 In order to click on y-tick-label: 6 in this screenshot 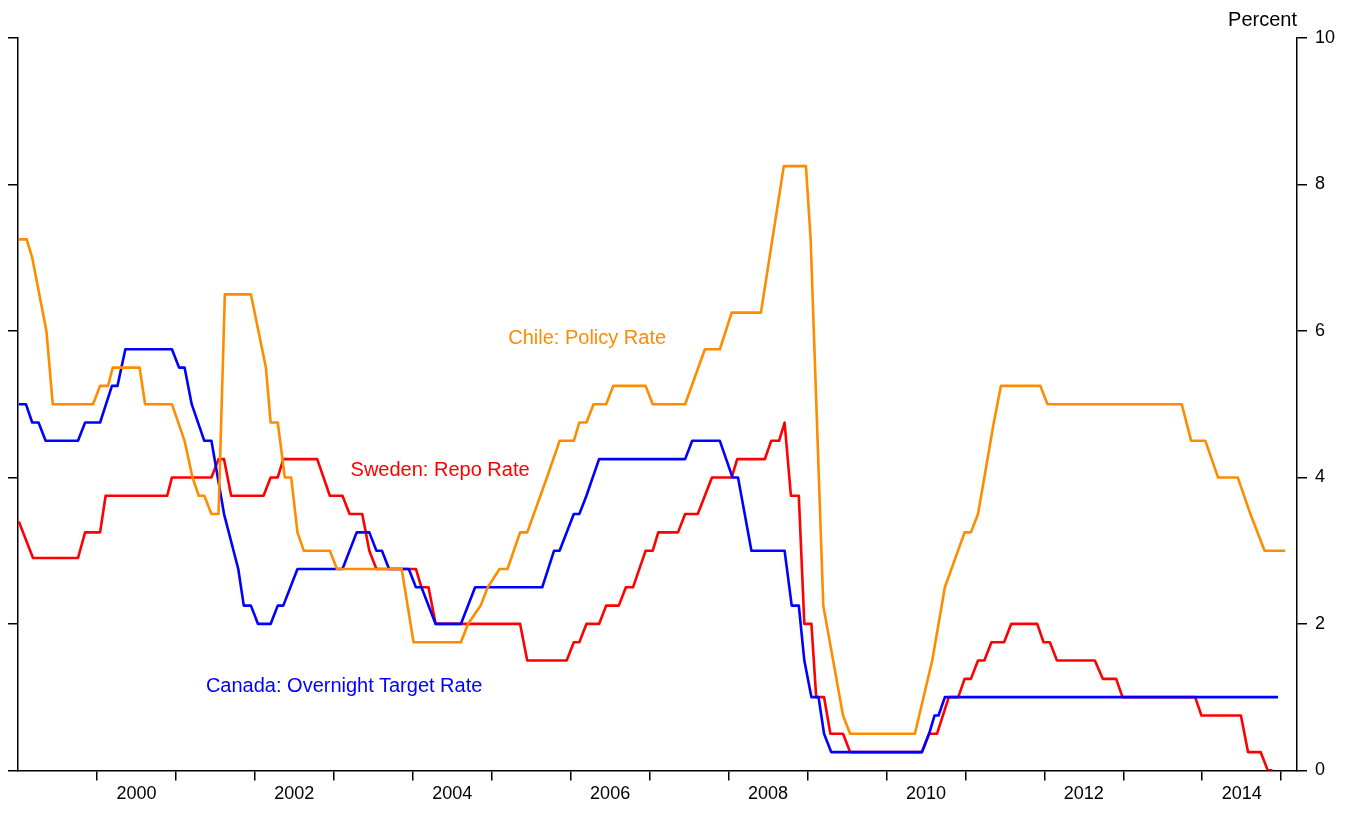, I will do `click(1319, 329)`.